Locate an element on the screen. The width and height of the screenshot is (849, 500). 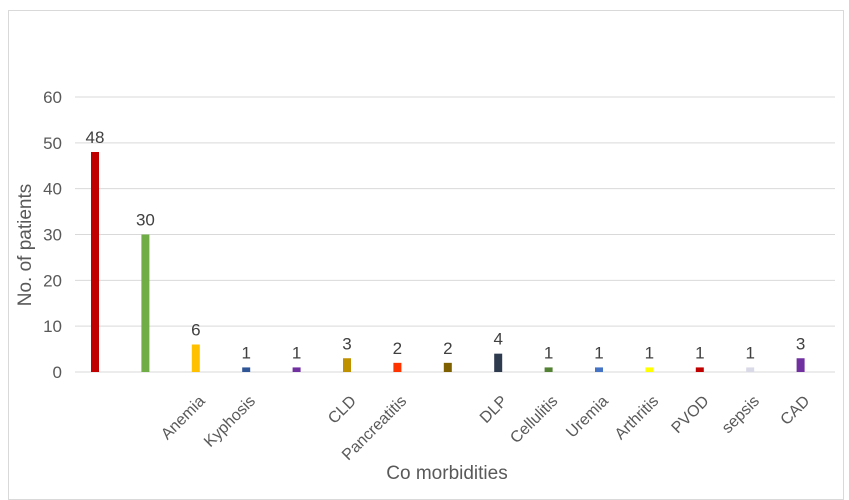
category-label: PVOD is located at coordinates (691, 415).